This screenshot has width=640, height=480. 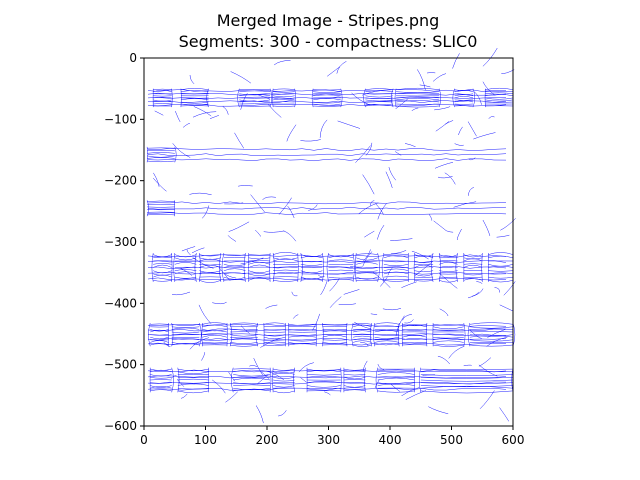 I want to click on x-tick-label: 600, so click(x=513, y=440).